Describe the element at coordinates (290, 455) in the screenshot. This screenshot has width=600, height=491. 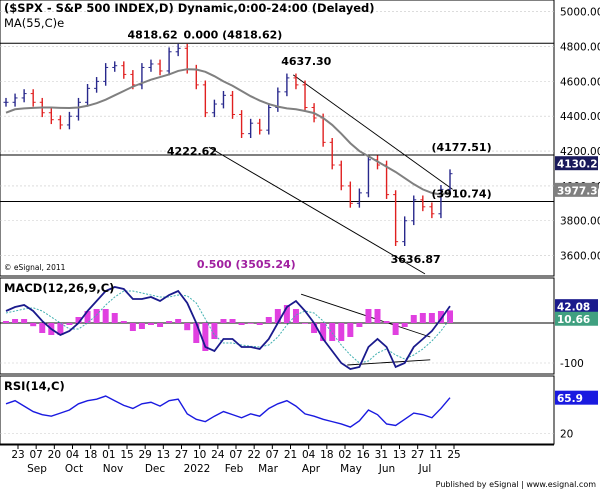
I see `x-day-label: 21` at that location.